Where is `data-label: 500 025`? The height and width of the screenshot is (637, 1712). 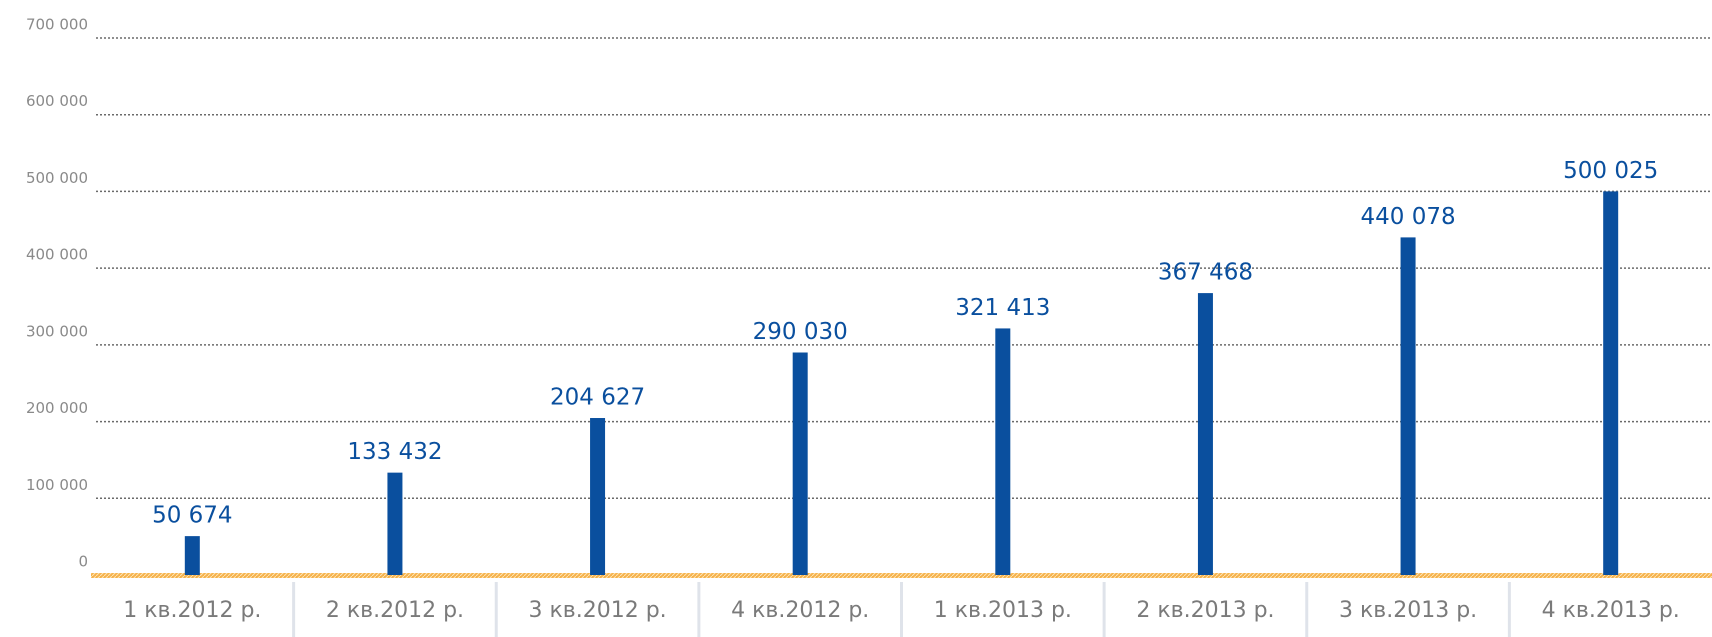 data-label: 500 025 is located at coordinates (1610, 171).